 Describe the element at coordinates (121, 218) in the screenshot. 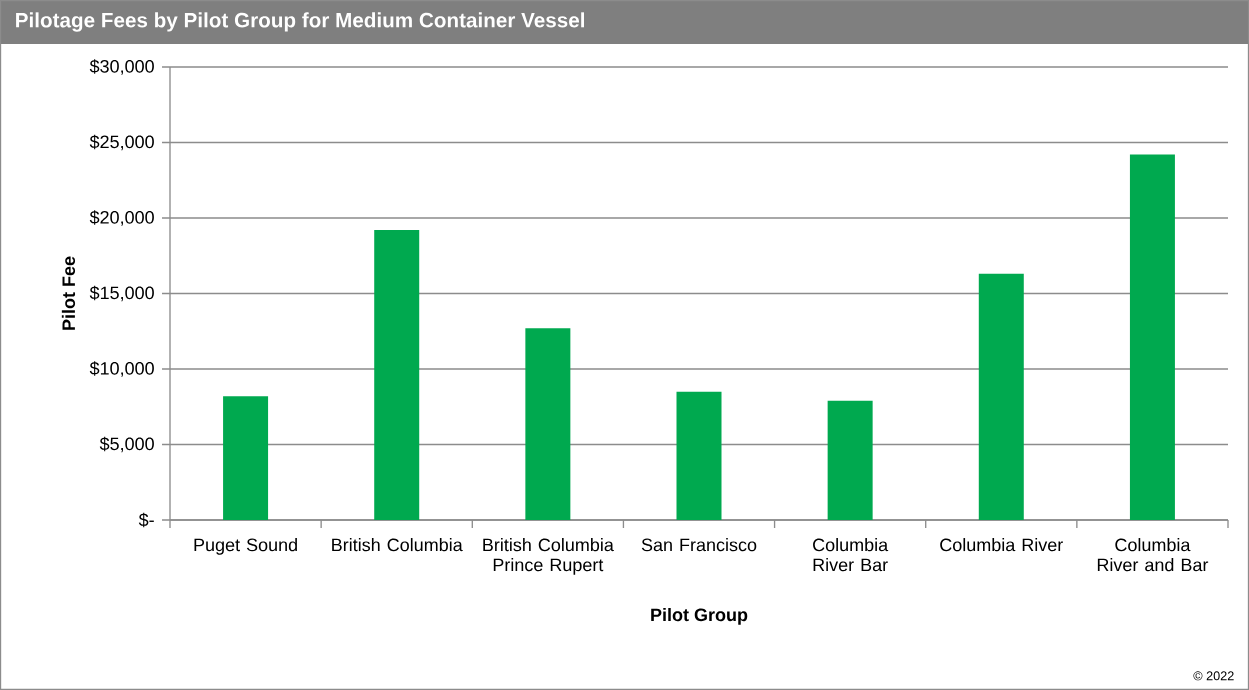

I see `y-tick-label: $20,000` at that location.